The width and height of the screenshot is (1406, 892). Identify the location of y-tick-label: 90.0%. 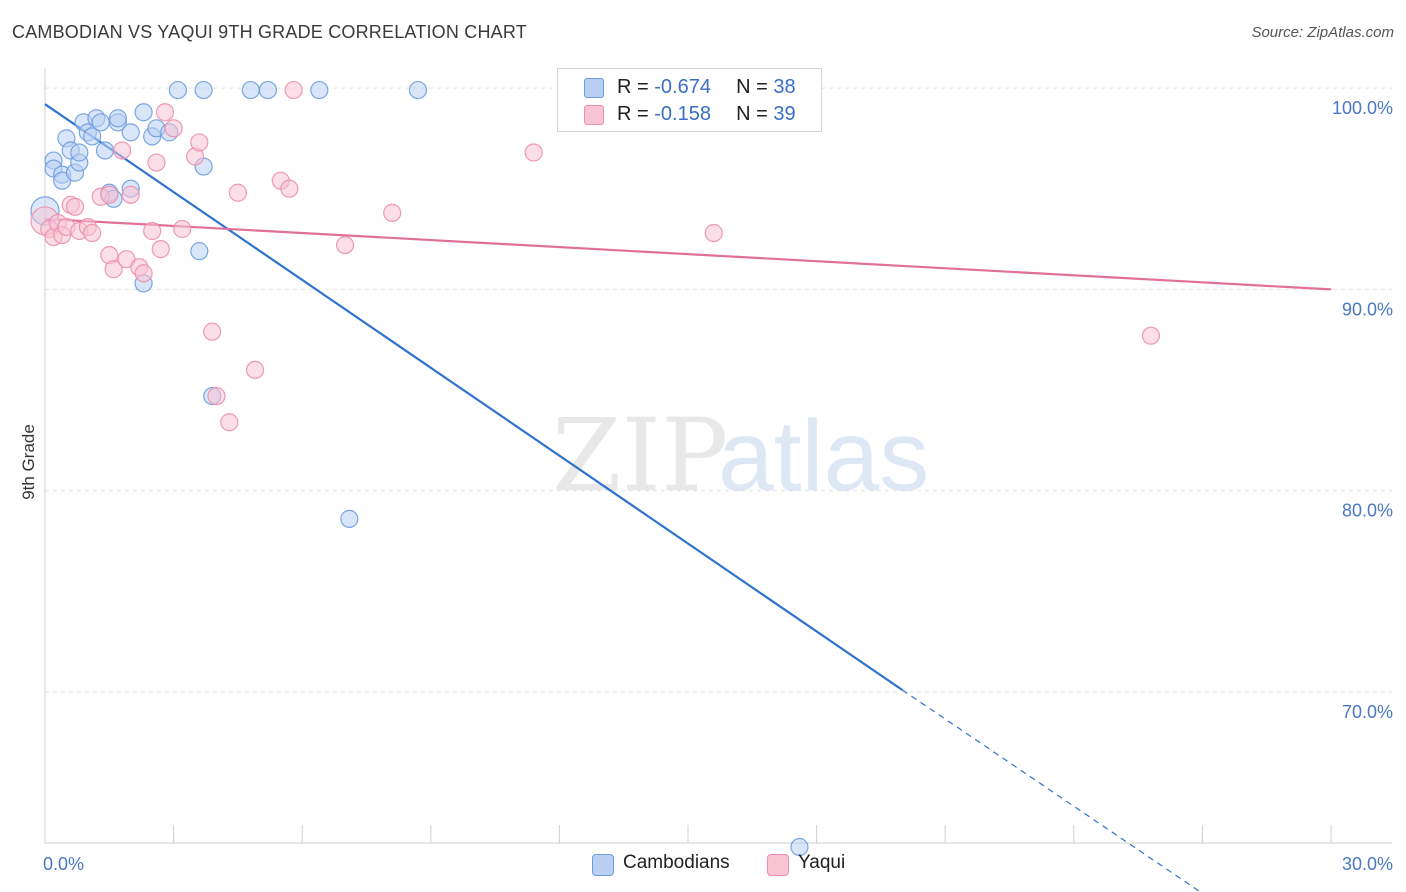
(1367, 309).